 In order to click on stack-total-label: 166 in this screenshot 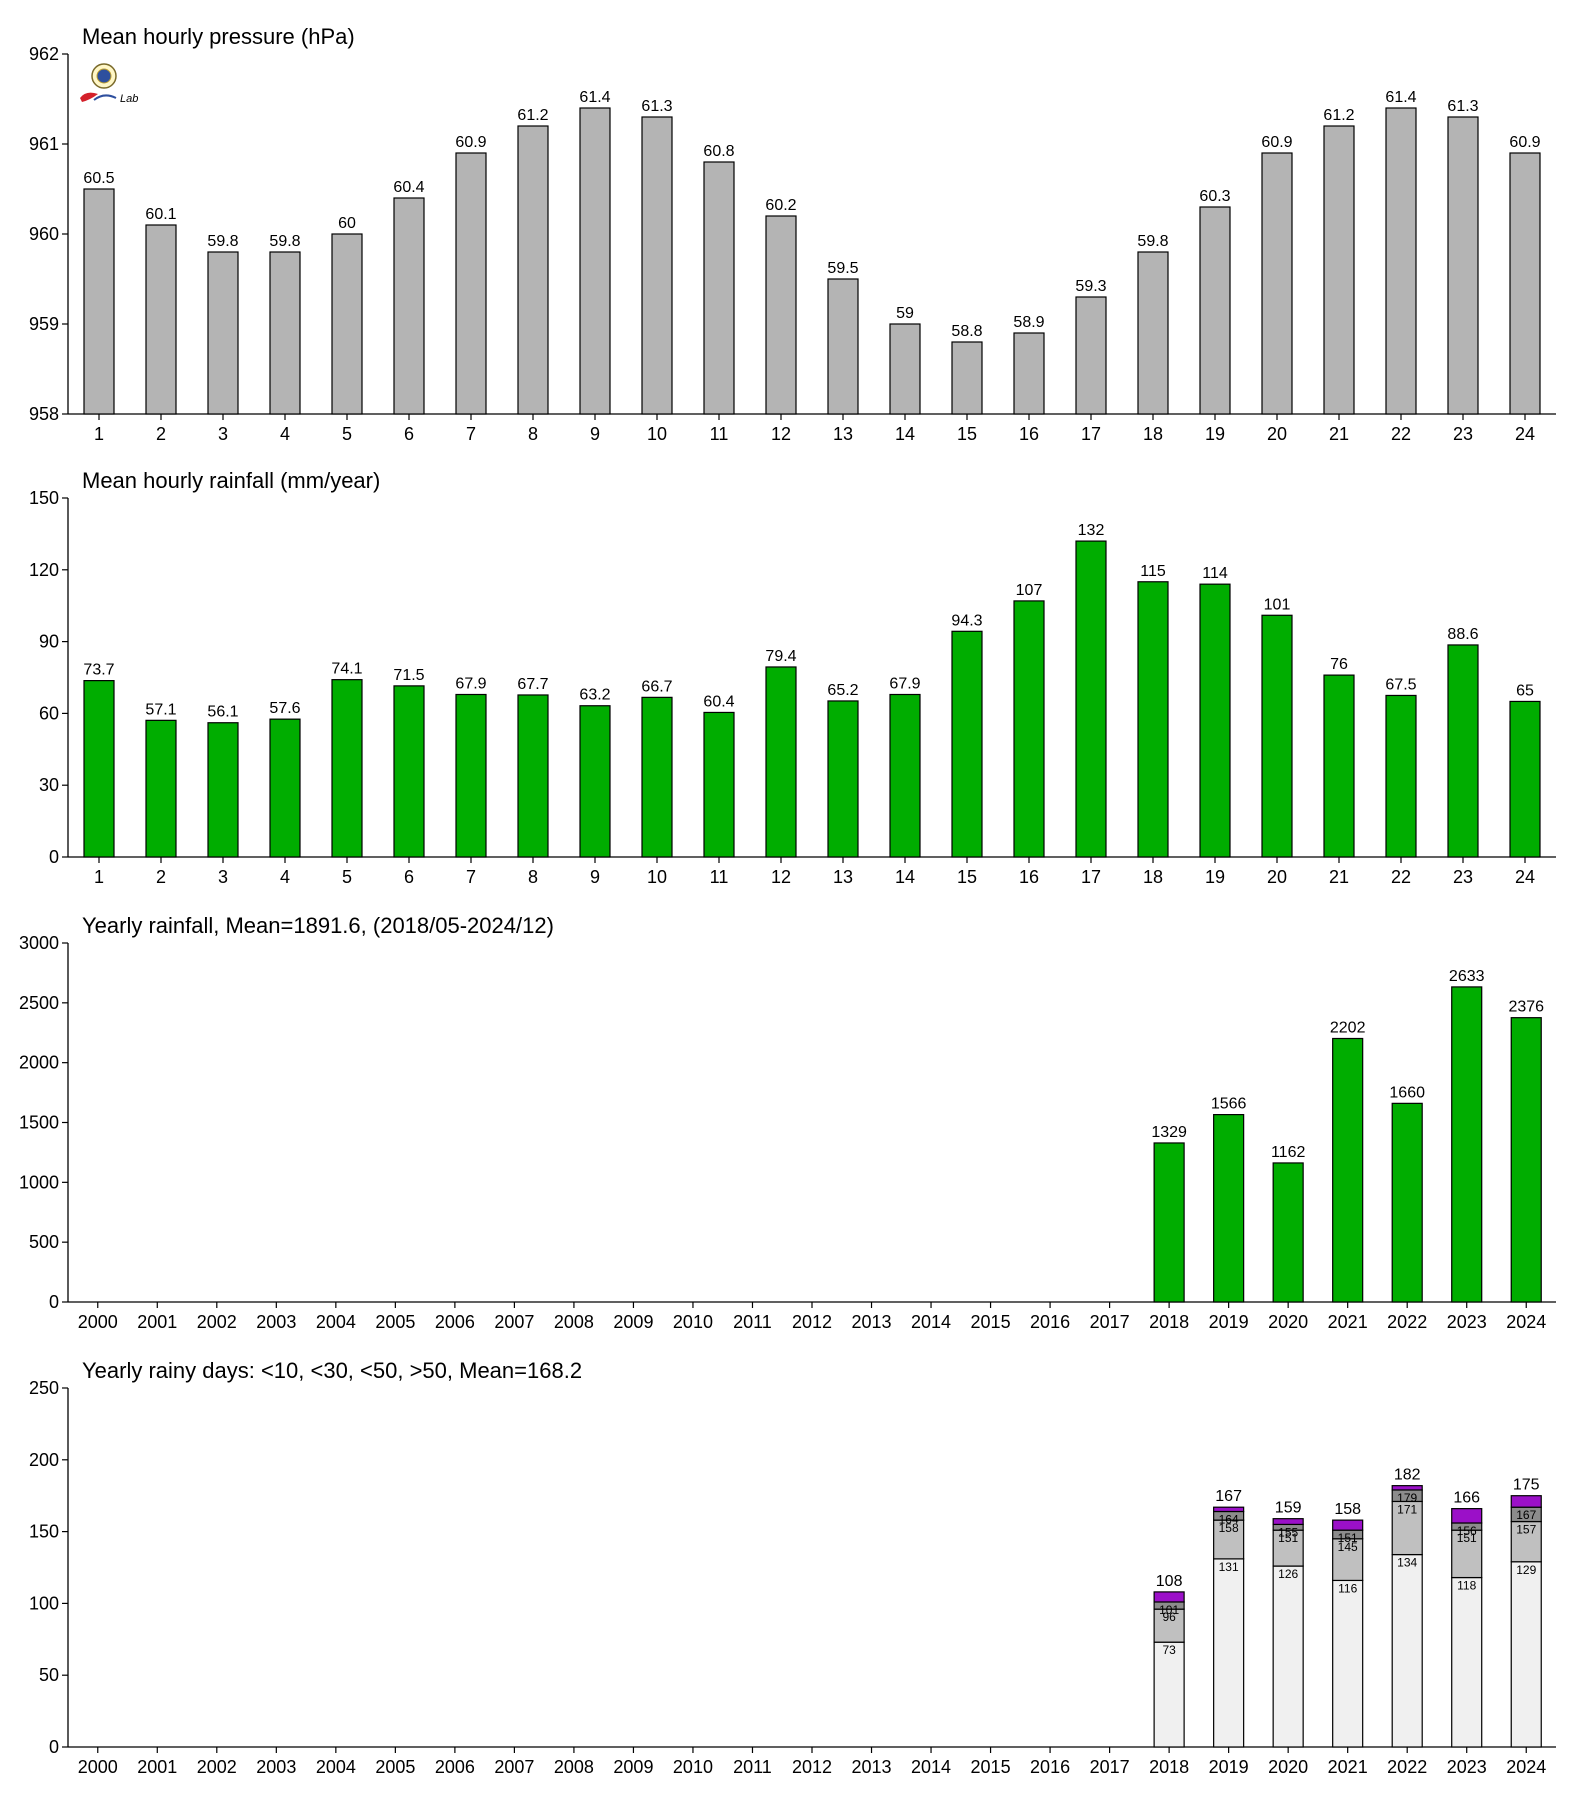, I will do `click(1466, 1498)`.